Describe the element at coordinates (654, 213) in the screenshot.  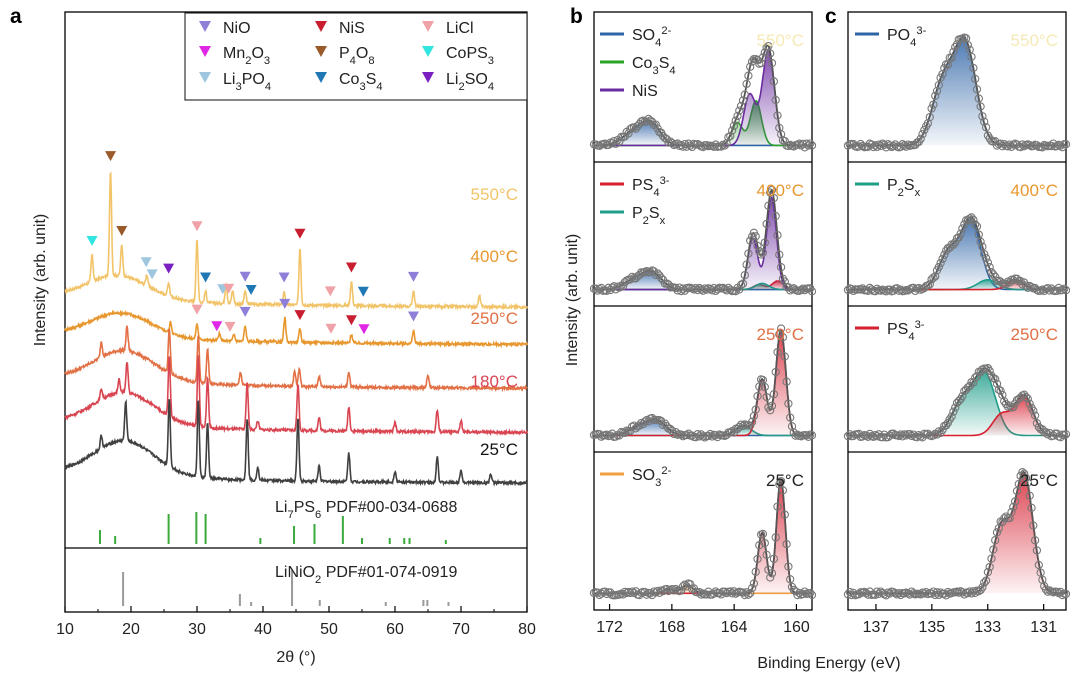
I see `panel-b-legend-label-1-1-part: S` at that location.